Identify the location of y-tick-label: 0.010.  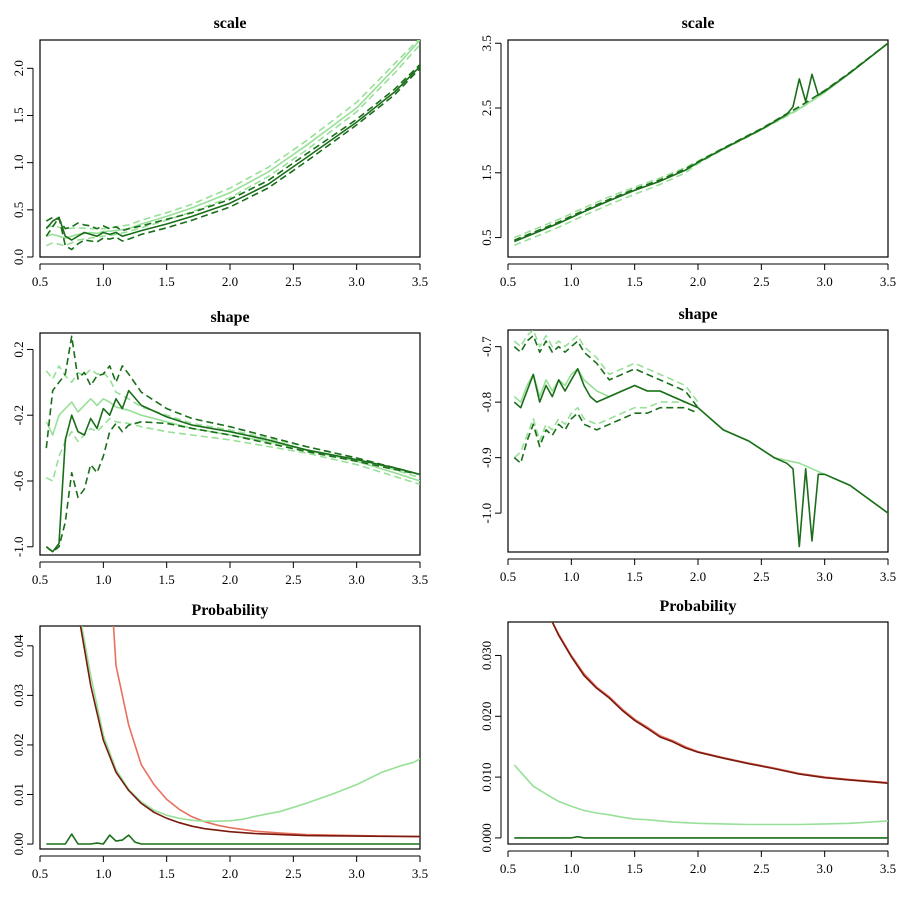
(486, 776).